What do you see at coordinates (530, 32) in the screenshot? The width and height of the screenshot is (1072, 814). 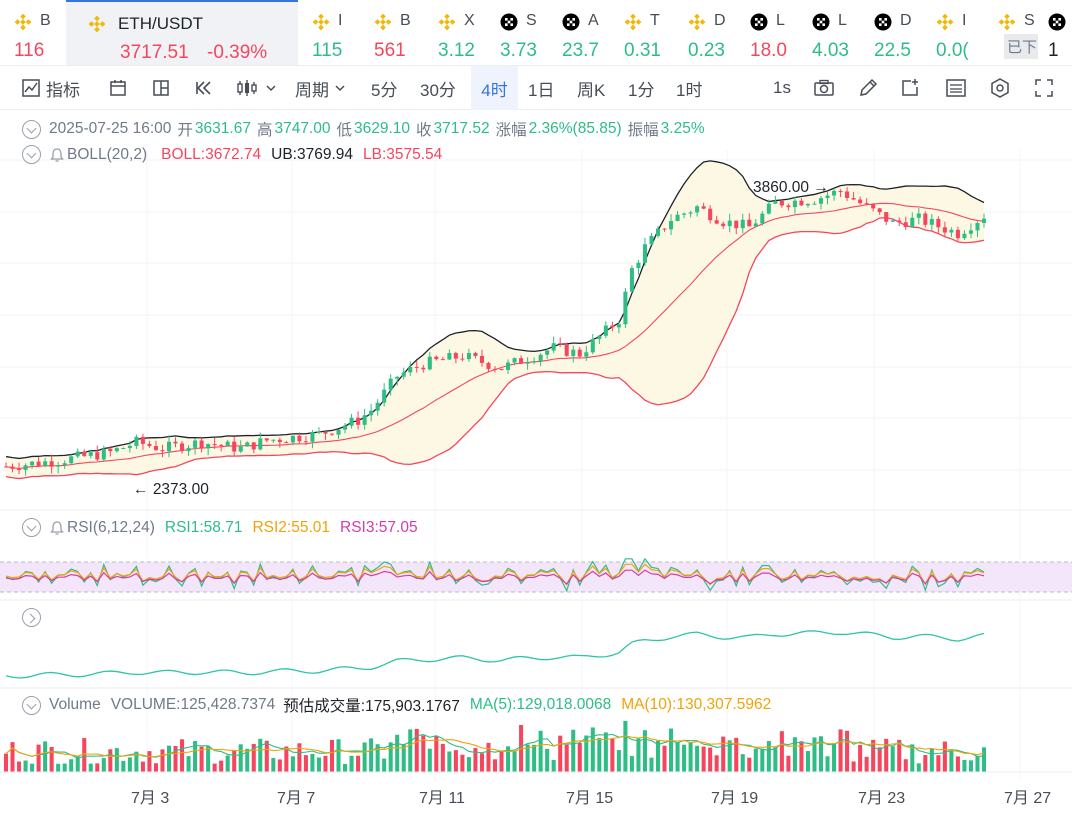 I see `ticker-item: S 3.73` at bounding box center [530, 32].